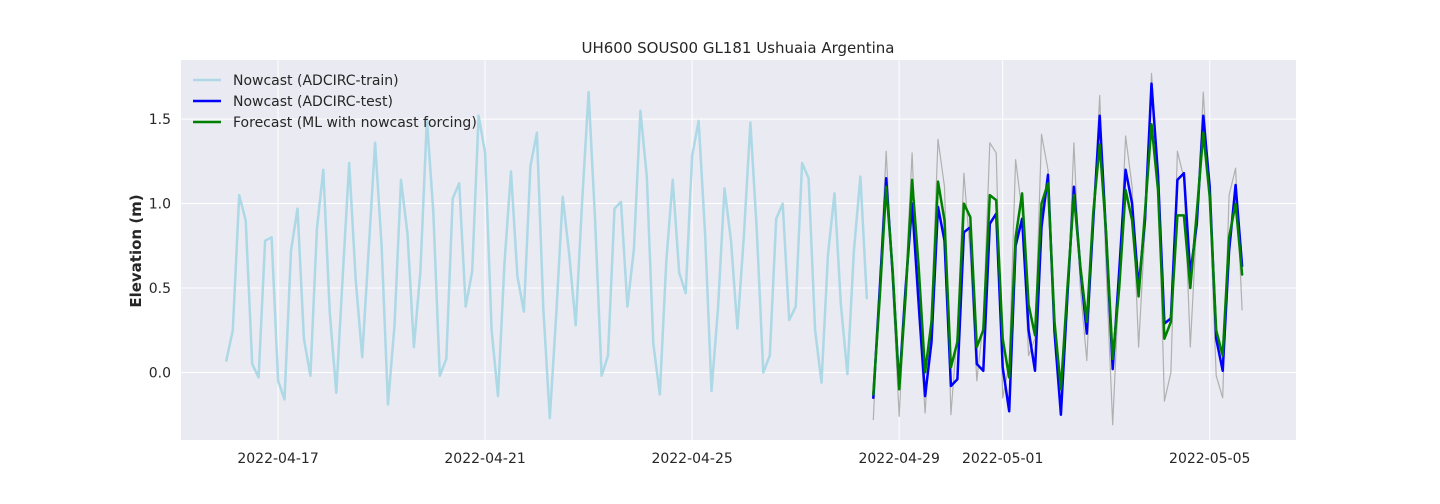 This screenshot has width=1440, height=504. I want to click on y-tick-label: 0.0, so click(160, 373).